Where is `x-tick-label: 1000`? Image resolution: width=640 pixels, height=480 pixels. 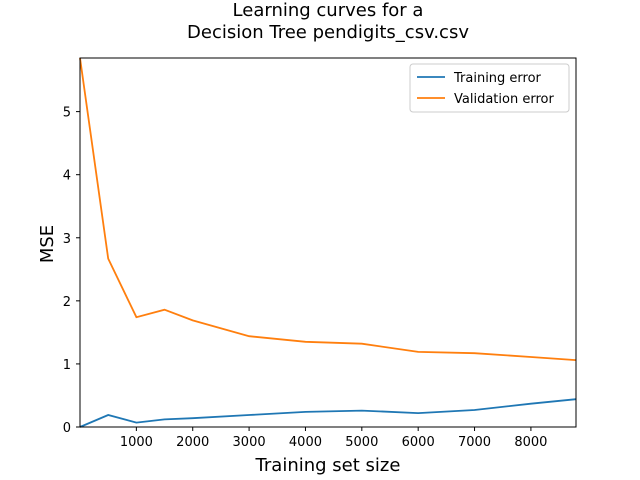 x-tick-label: 1000 is located at coordinates (136, 442).